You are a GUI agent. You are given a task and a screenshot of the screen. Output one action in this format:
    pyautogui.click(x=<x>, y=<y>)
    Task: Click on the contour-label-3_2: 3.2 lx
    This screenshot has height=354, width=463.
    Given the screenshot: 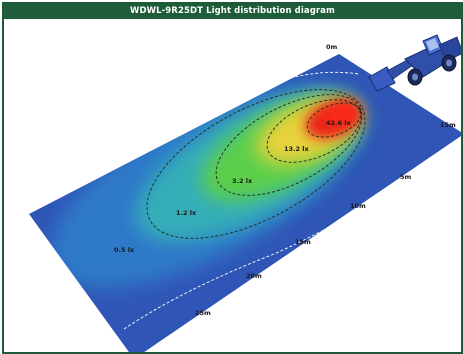 What is the action you would take?
    pyautogui.click(x=242, y=181)
    